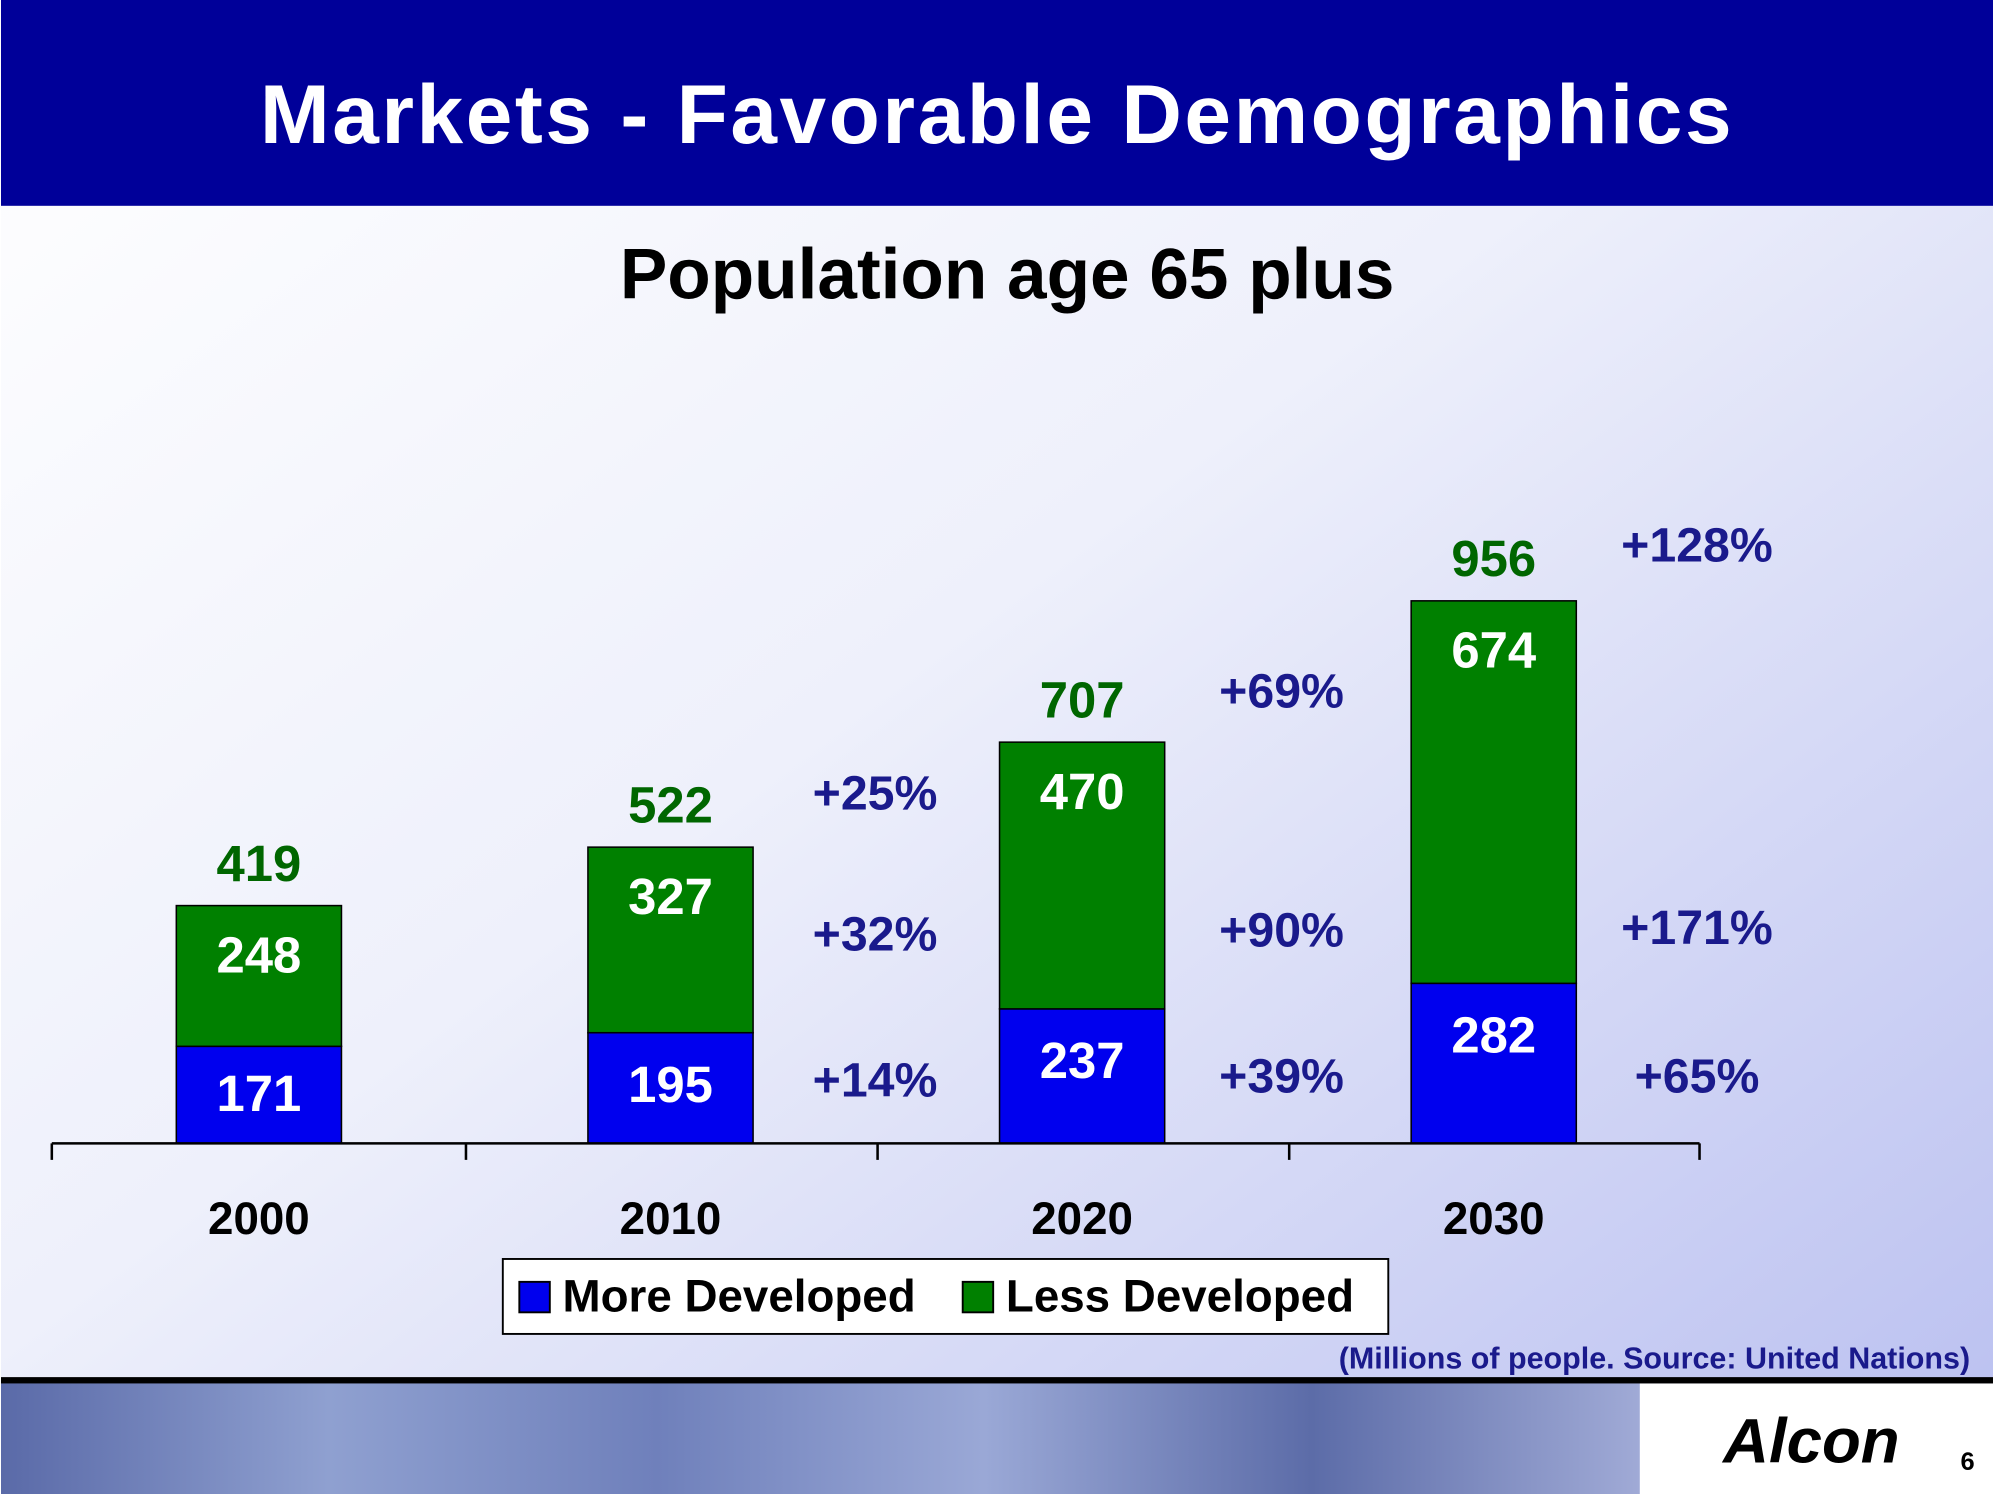 Image resolution: width=1994 pixels, height=1494 pixels. What do you see at coordinates (945, 1296) in the screenshot?
I see `legend-box` at bounding box center [945, 1296].